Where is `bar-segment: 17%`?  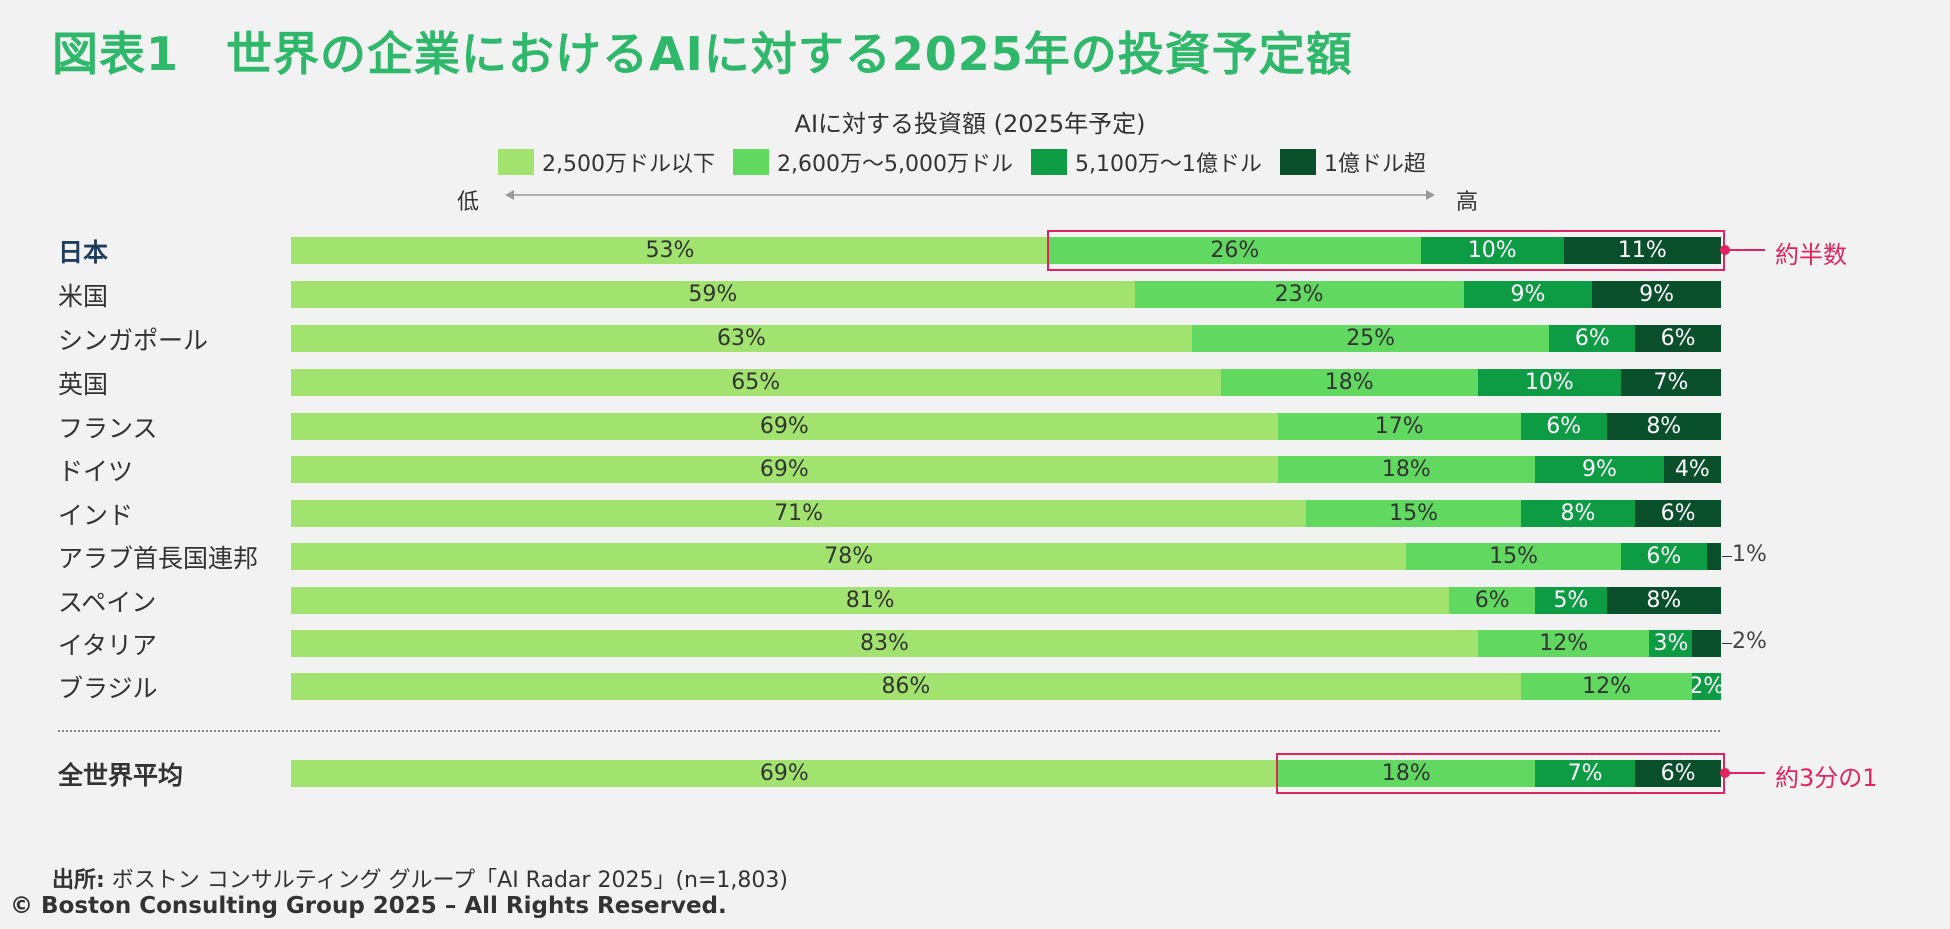 bar-segment: 17% is located at coordinates (1399, 426).